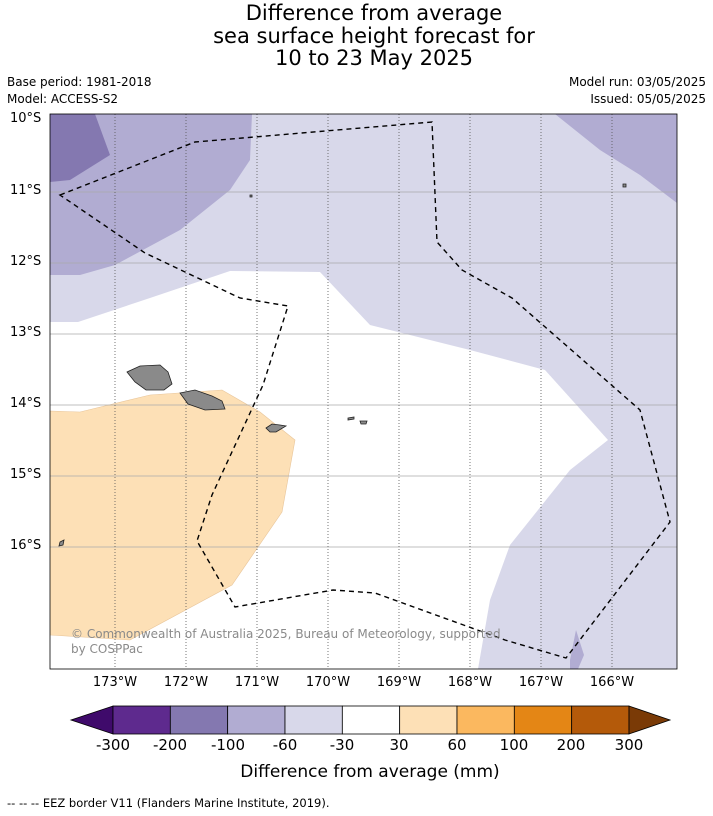 This screenshot has height=816, width=713. Describe the element at coordinates (399, 682) in the screenshot. I see `lon-label-169w: 169°W` at that location.